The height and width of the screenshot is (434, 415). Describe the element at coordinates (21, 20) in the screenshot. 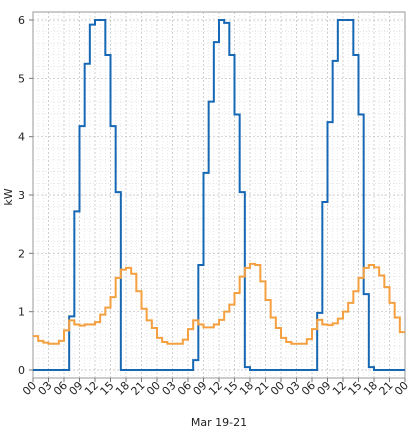

I see `y-tick-label: 6` at that location.